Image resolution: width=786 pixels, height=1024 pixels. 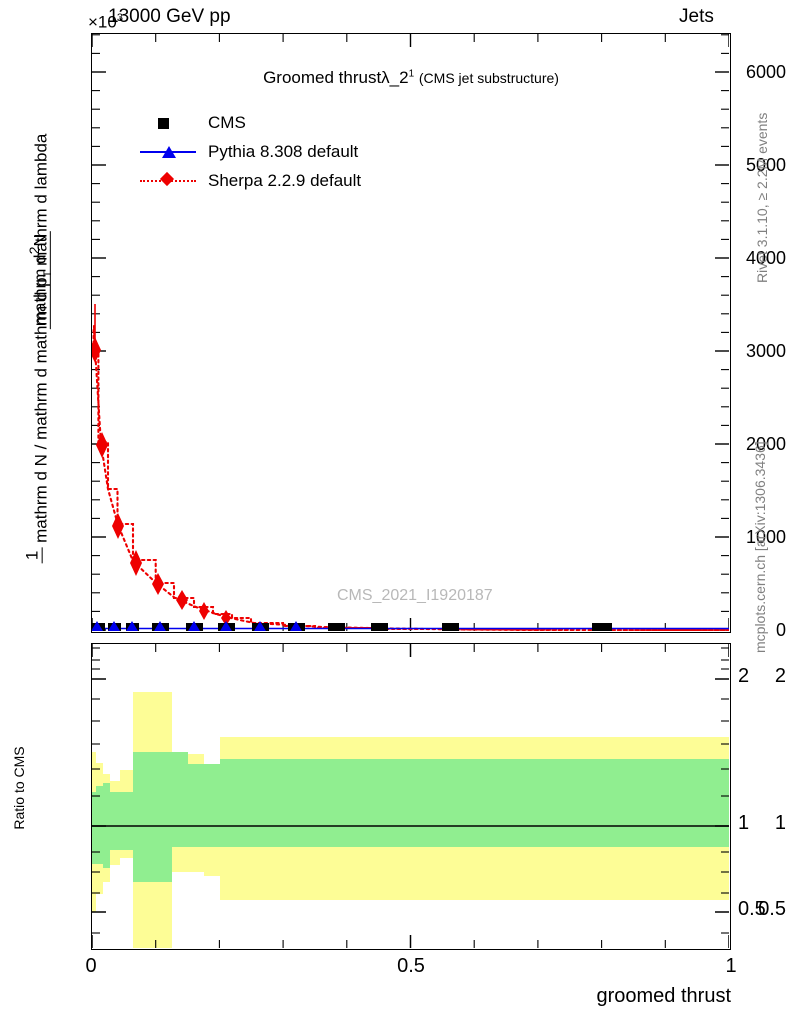 I want to click on ratio-y-tick-label-1-right: 1, so click(x=744, y=823).